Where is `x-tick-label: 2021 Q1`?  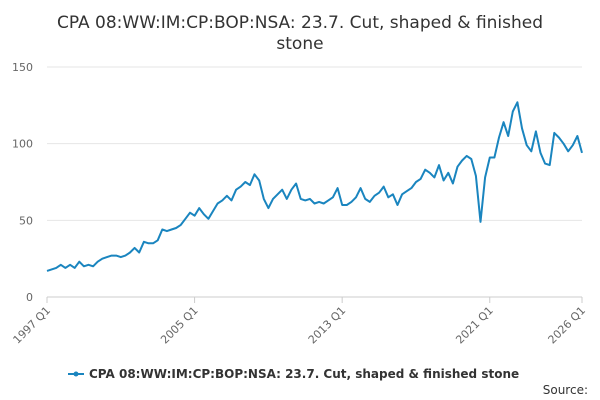 x-tick-label: 2021 Q1 is located at coordinates (474, 325).